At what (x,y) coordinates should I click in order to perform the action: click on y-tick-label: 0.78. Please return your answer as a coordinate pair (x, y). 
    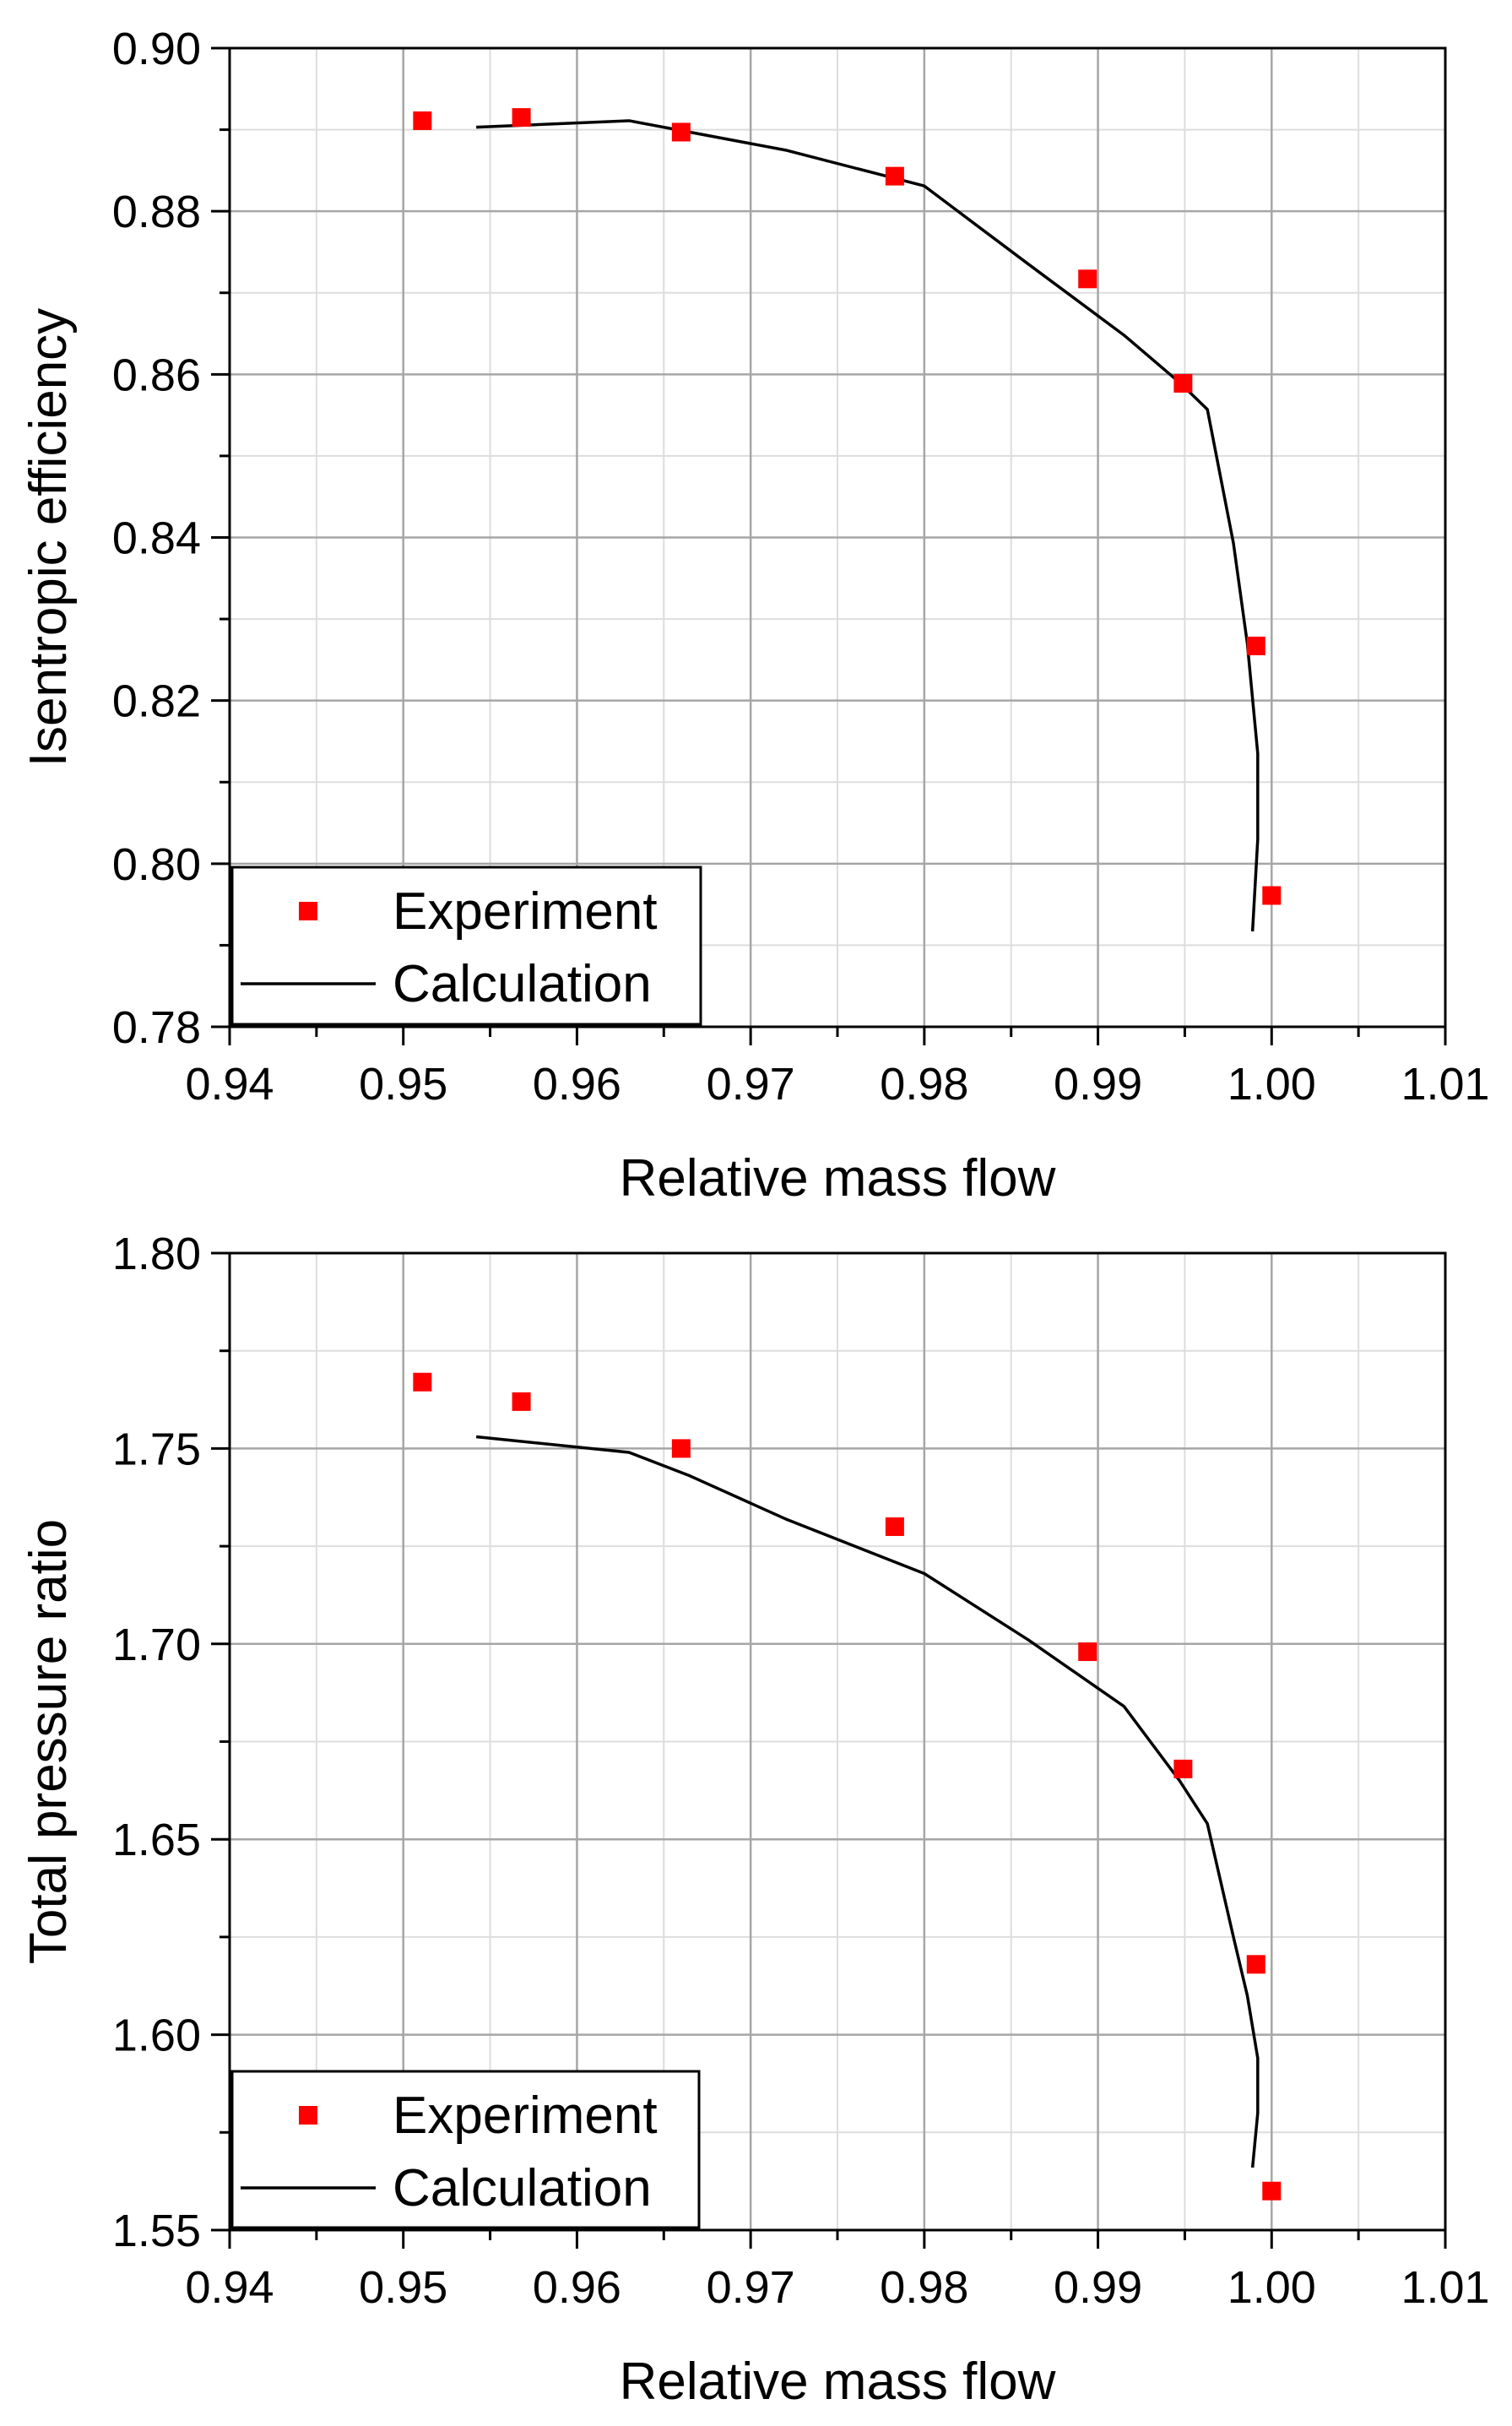
    Looking at the image, I should click on (156, 1027).